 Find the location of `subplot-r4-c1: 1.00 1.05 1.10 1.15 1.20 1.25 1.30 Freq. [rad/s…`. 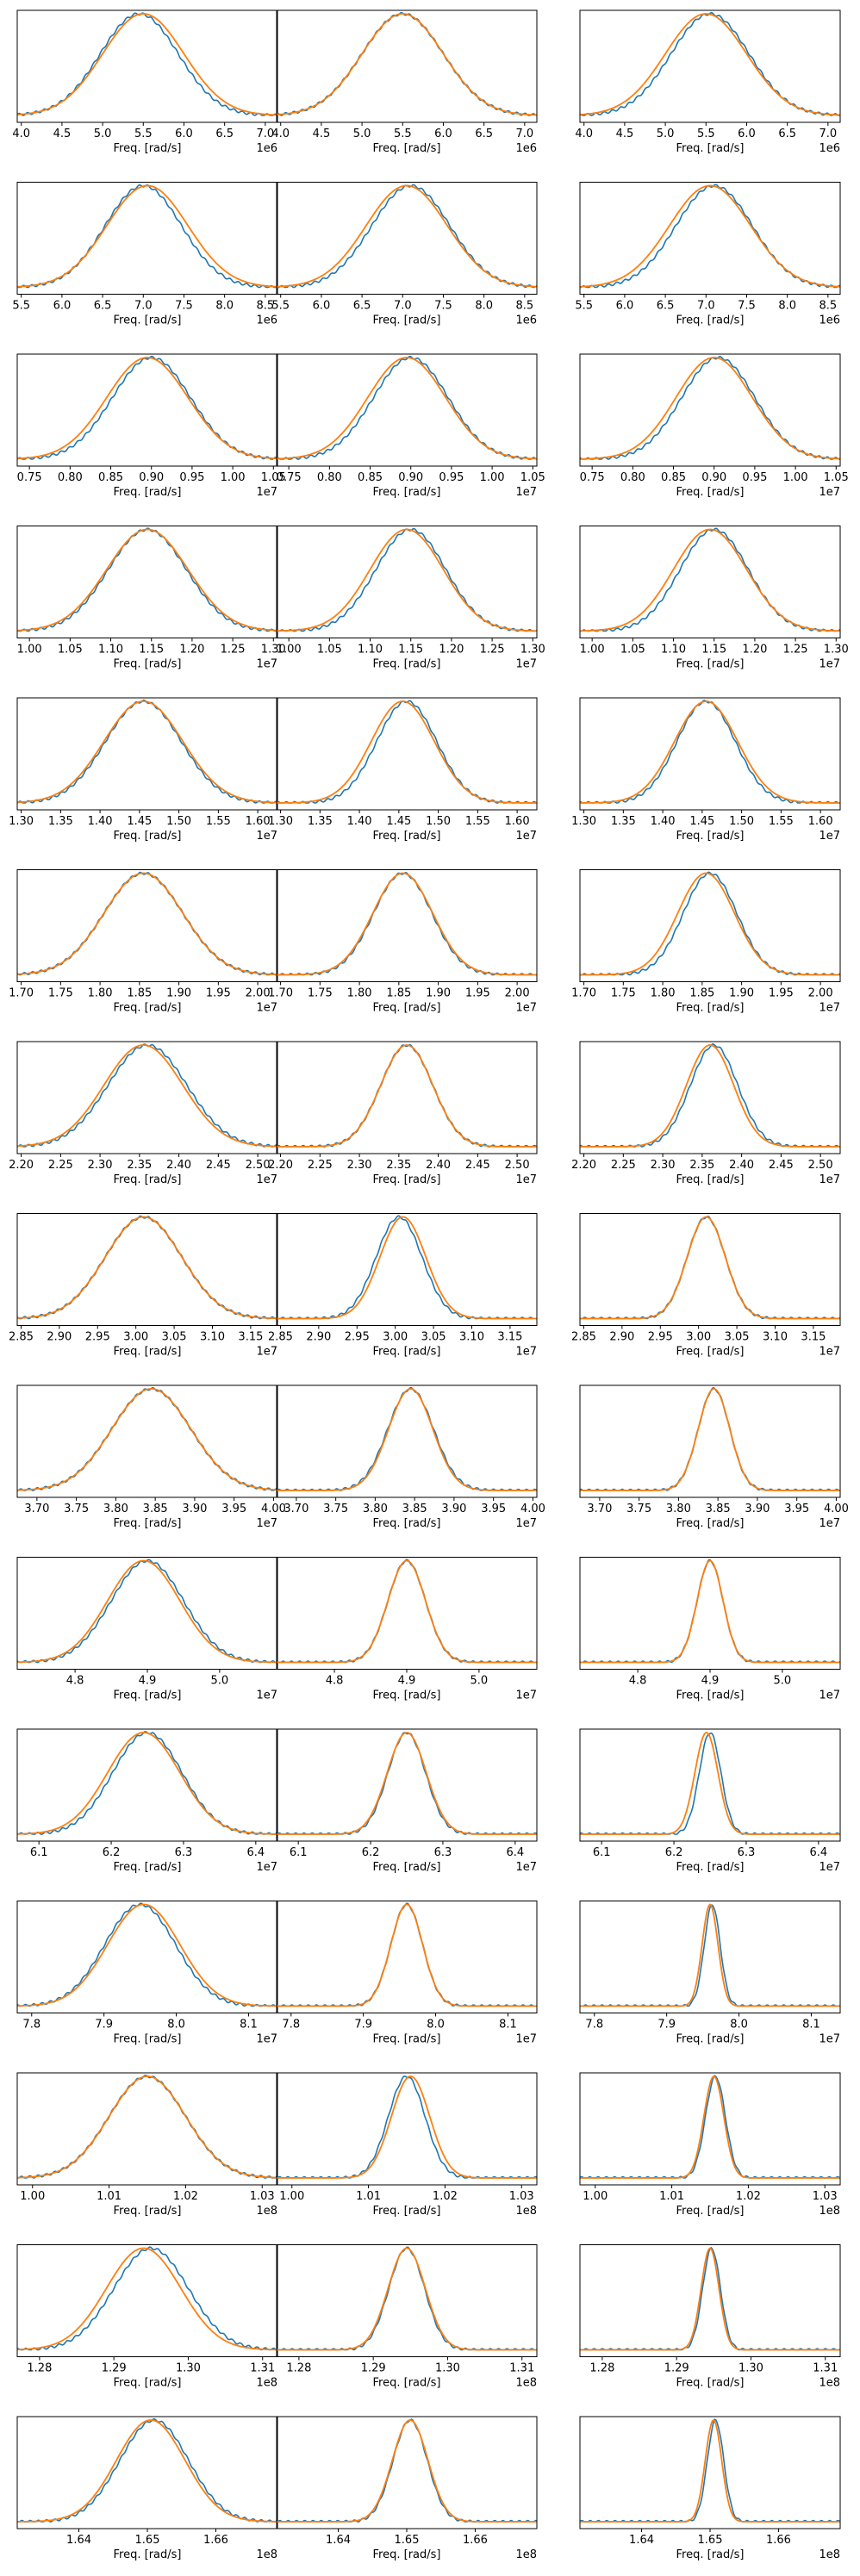

subplot-r4-c1: 1.00 1.05 1.10 1.15 1.20 1.25 1.30 Freq. [rad/s… is located at coordinates (151, 599).